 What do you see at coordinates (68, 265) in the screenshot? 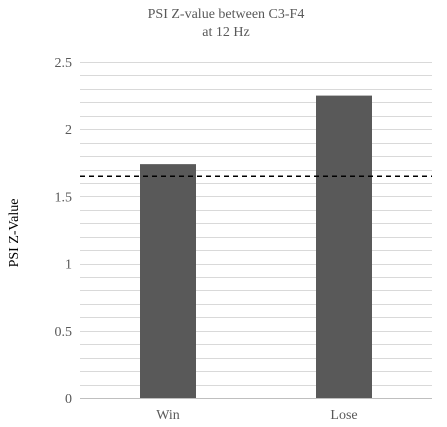
I see `y-tick-label: 1` at bounding box center [68, 265].